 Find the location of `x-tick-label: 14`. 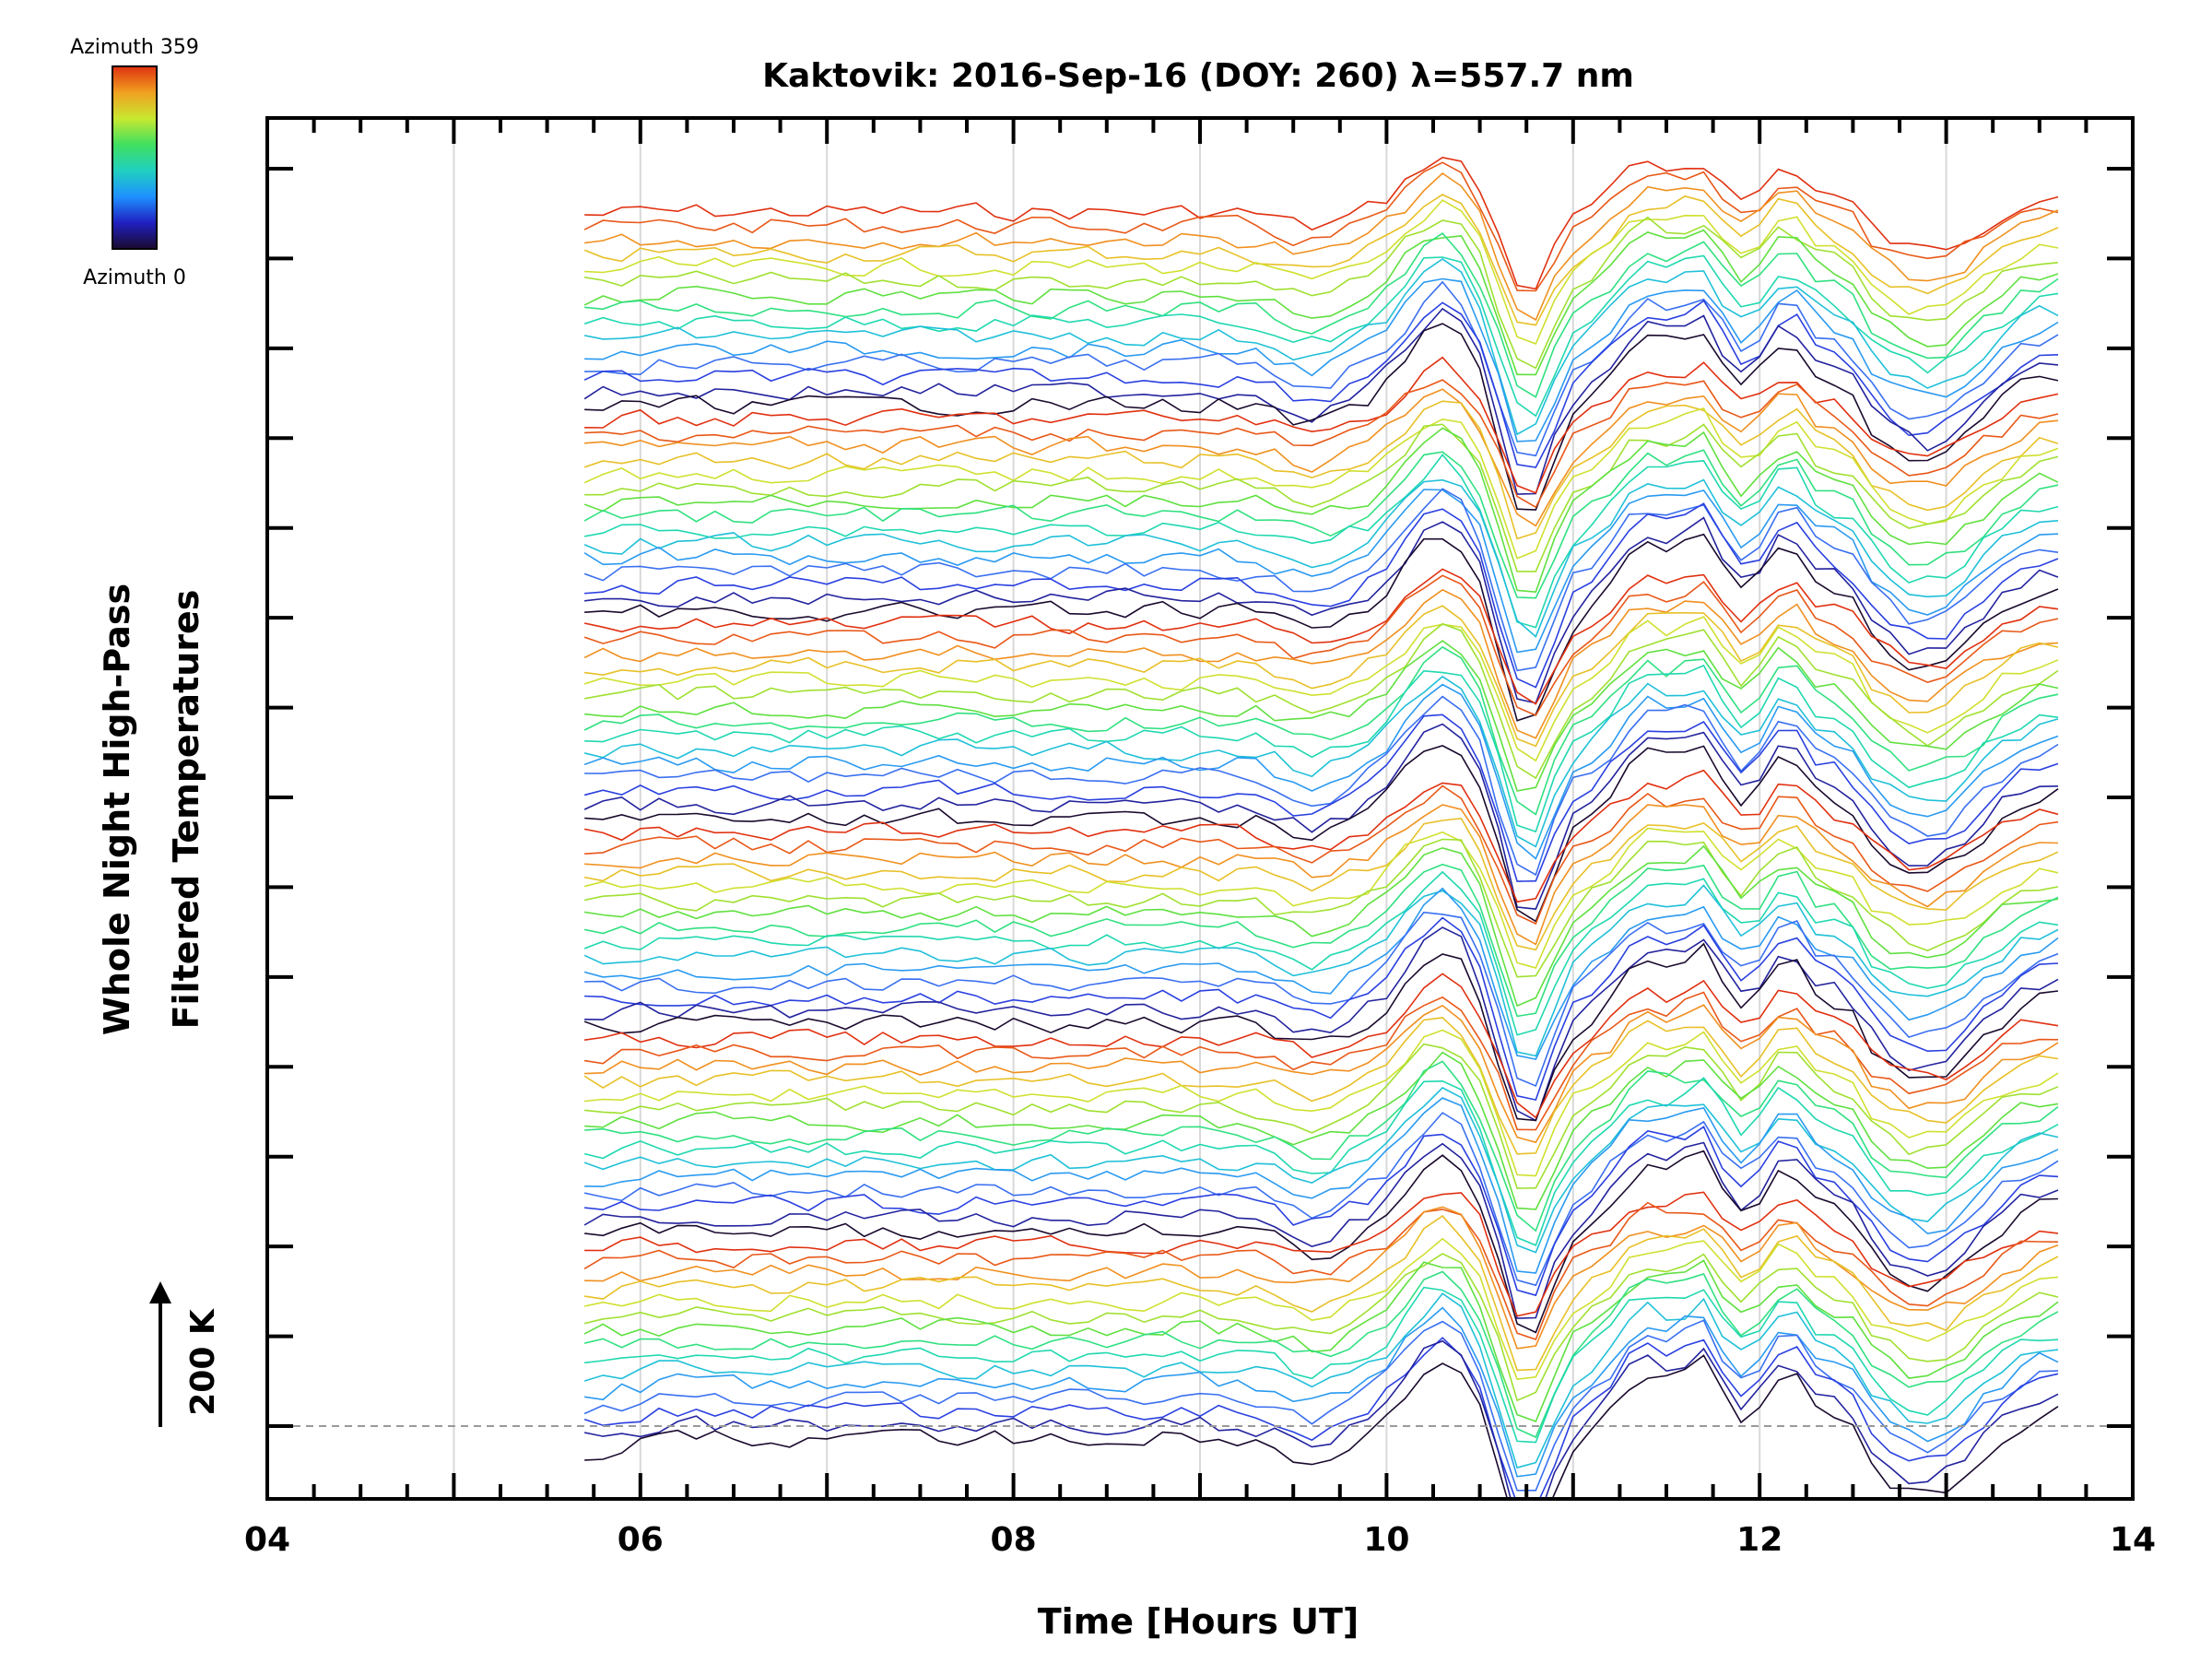

x-tick-label: 14 is located at coordinates (2133, 1540).